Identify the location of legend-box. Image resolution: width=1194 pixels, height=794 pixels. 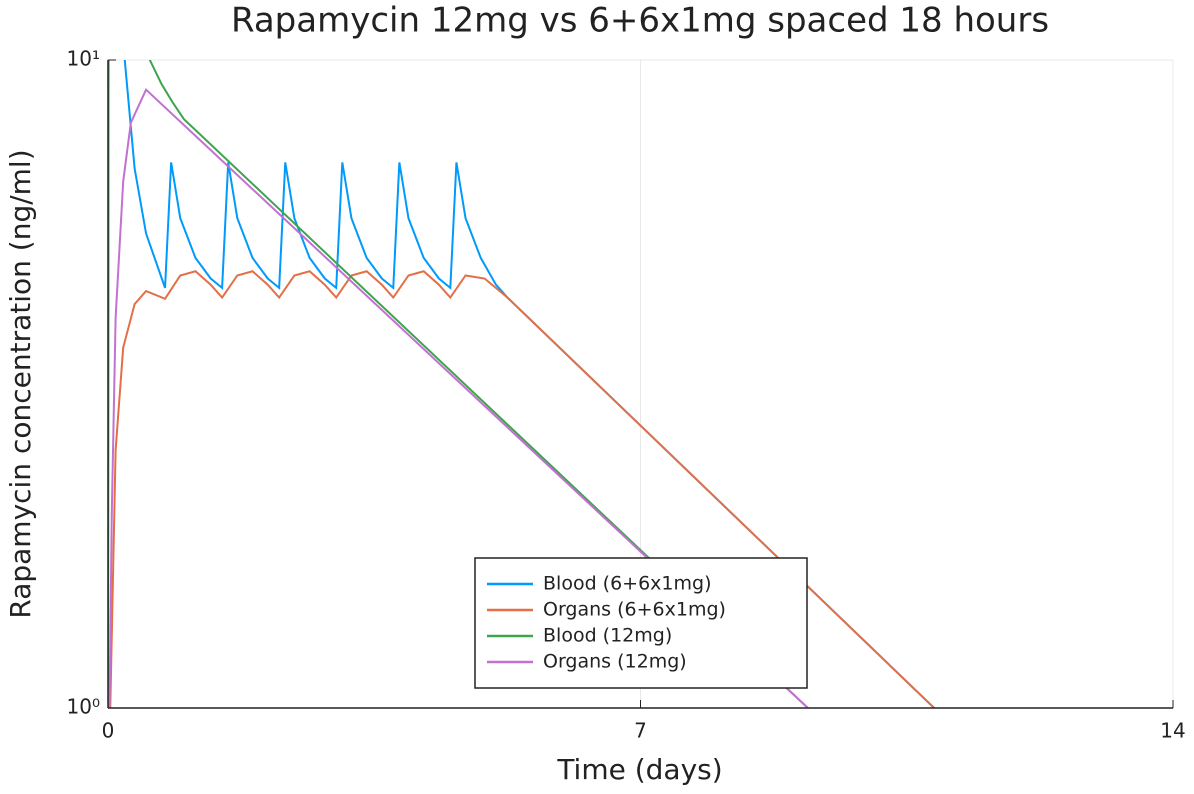
(641, 623).